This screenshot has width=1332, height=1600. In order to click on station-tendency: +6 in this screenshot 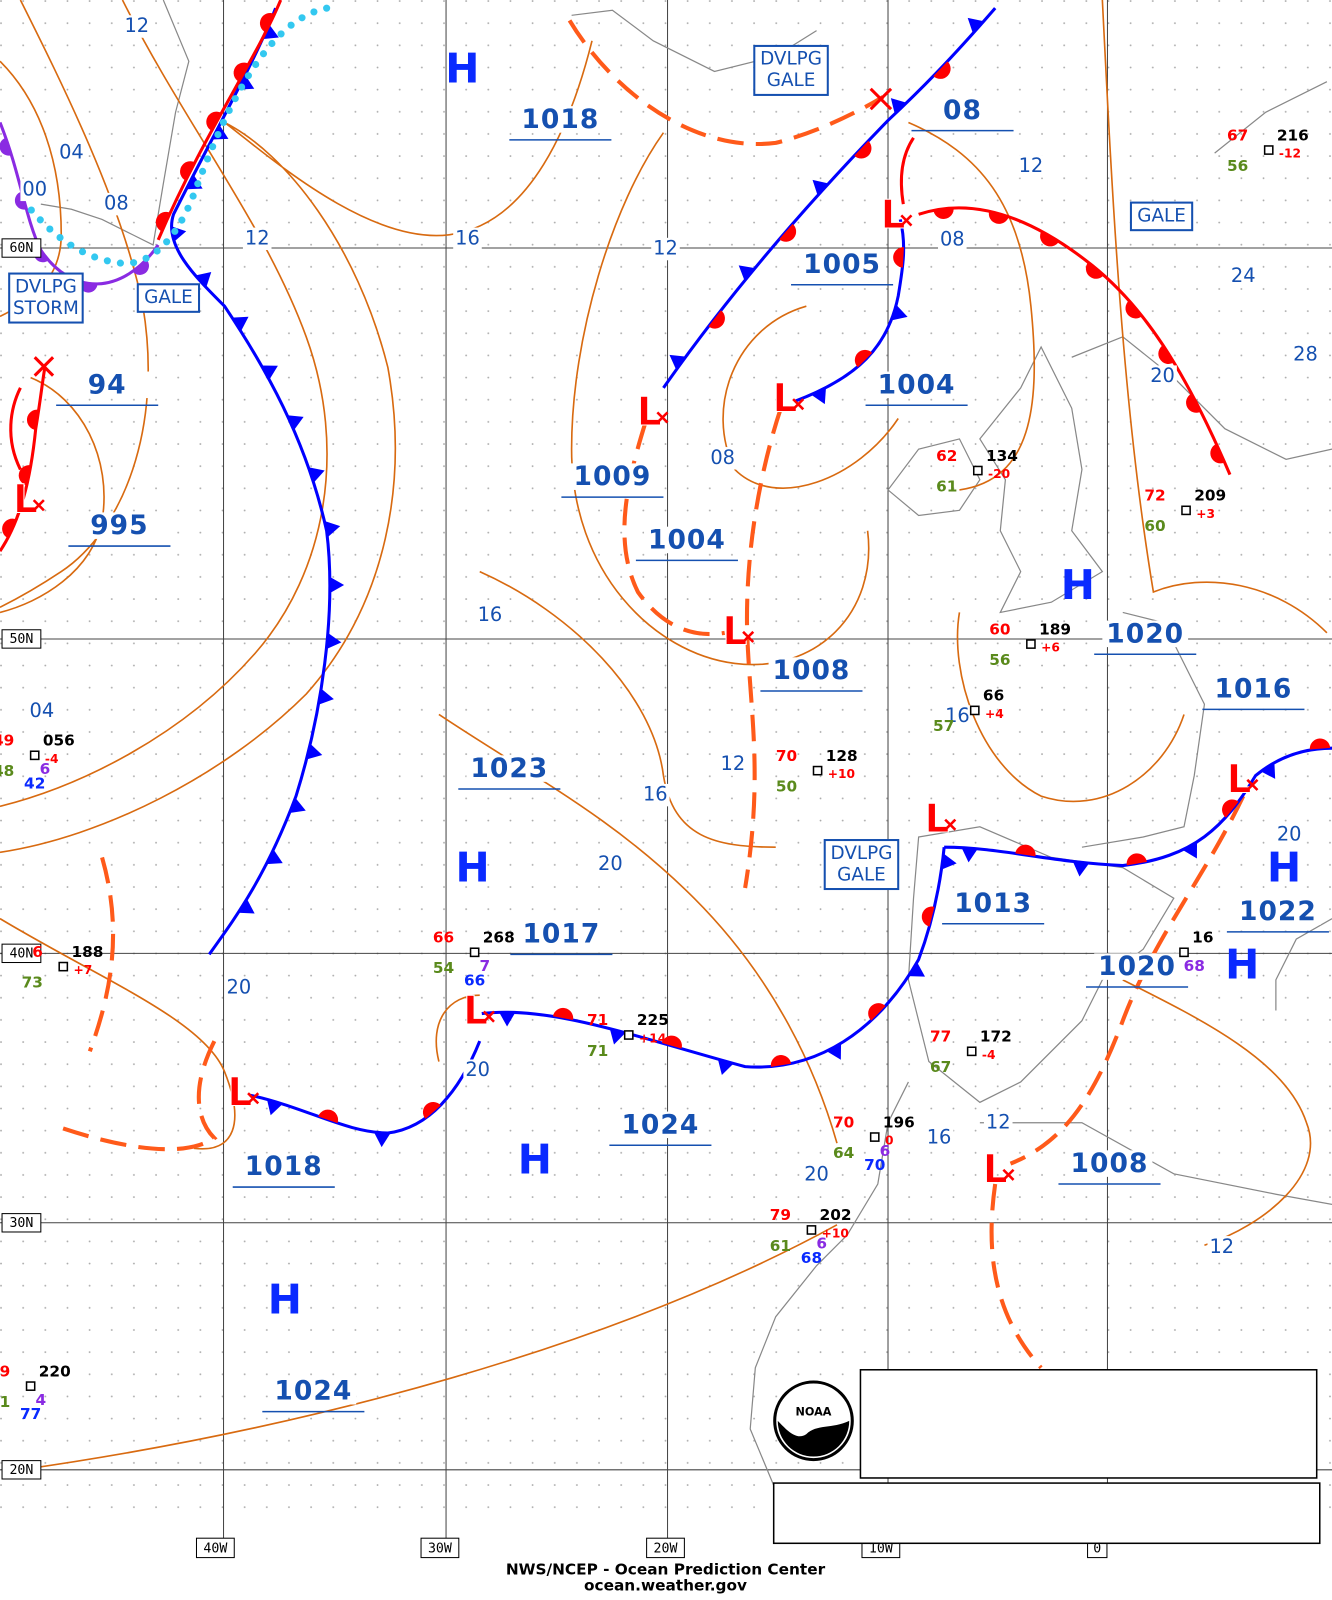, I will do `click(1050, 648)`.